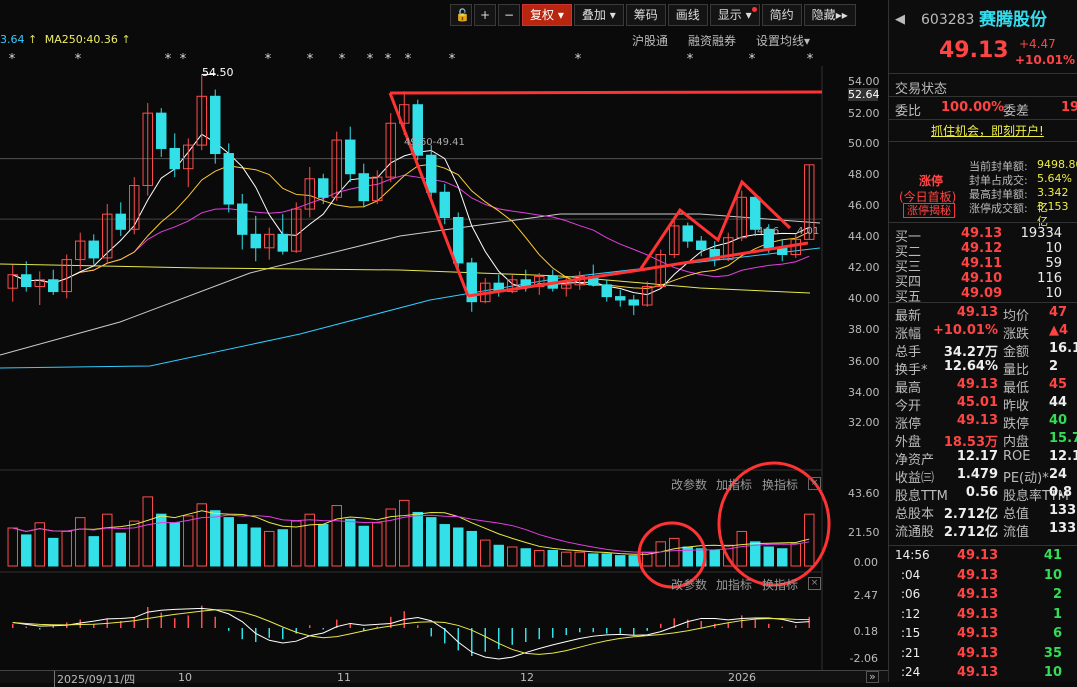 The height and width of the screenshot is (687, 1077). What do you see at coordinates (908, 297) in the screenshot?
I see `bid-level-label: 买五` at bounding box center [908, 297].